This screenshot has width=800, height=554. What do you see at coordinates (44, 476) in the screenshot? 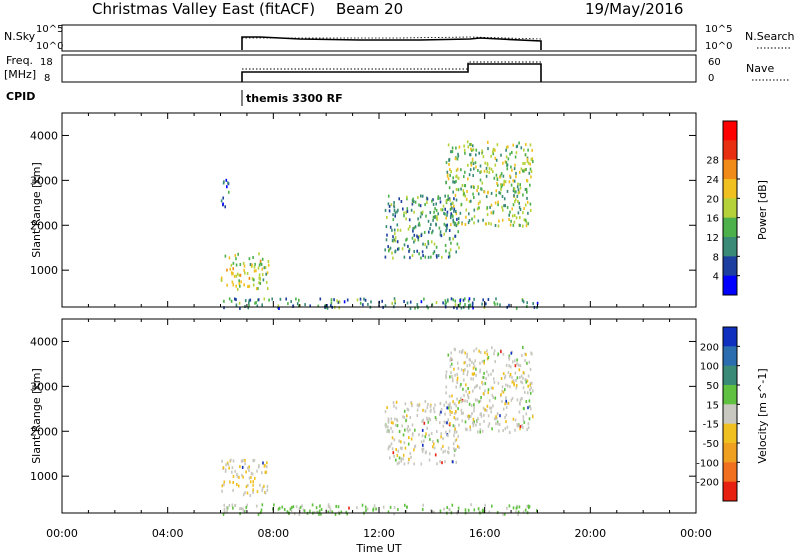
I see `y-tick-label: 1000` at bounding box center [44, 476].